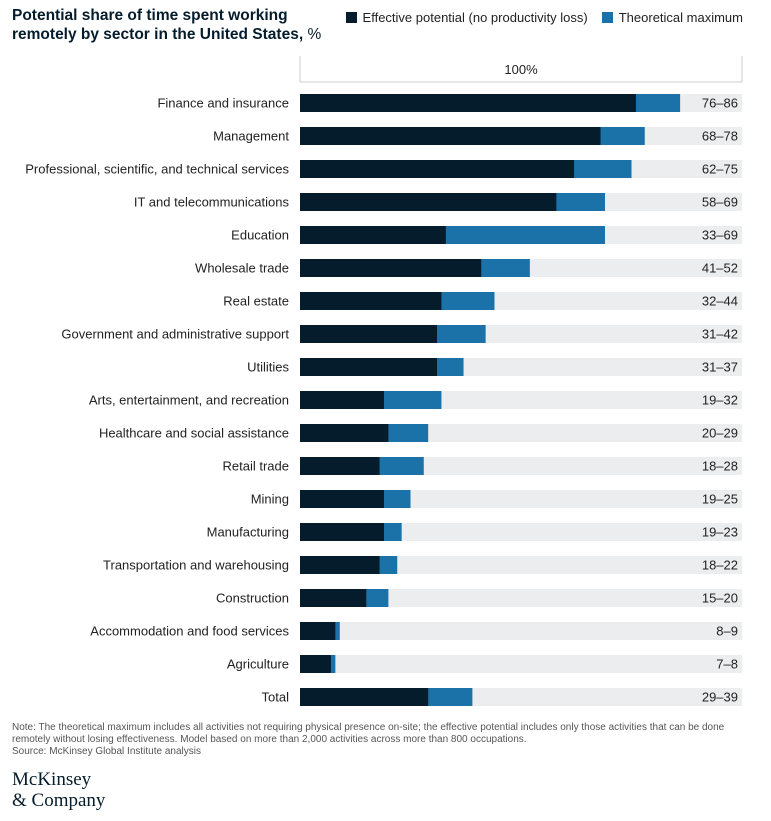  Describe the element at coordinates (720, 499) in the screenshot. I see `range-label: 19–25` at that location.